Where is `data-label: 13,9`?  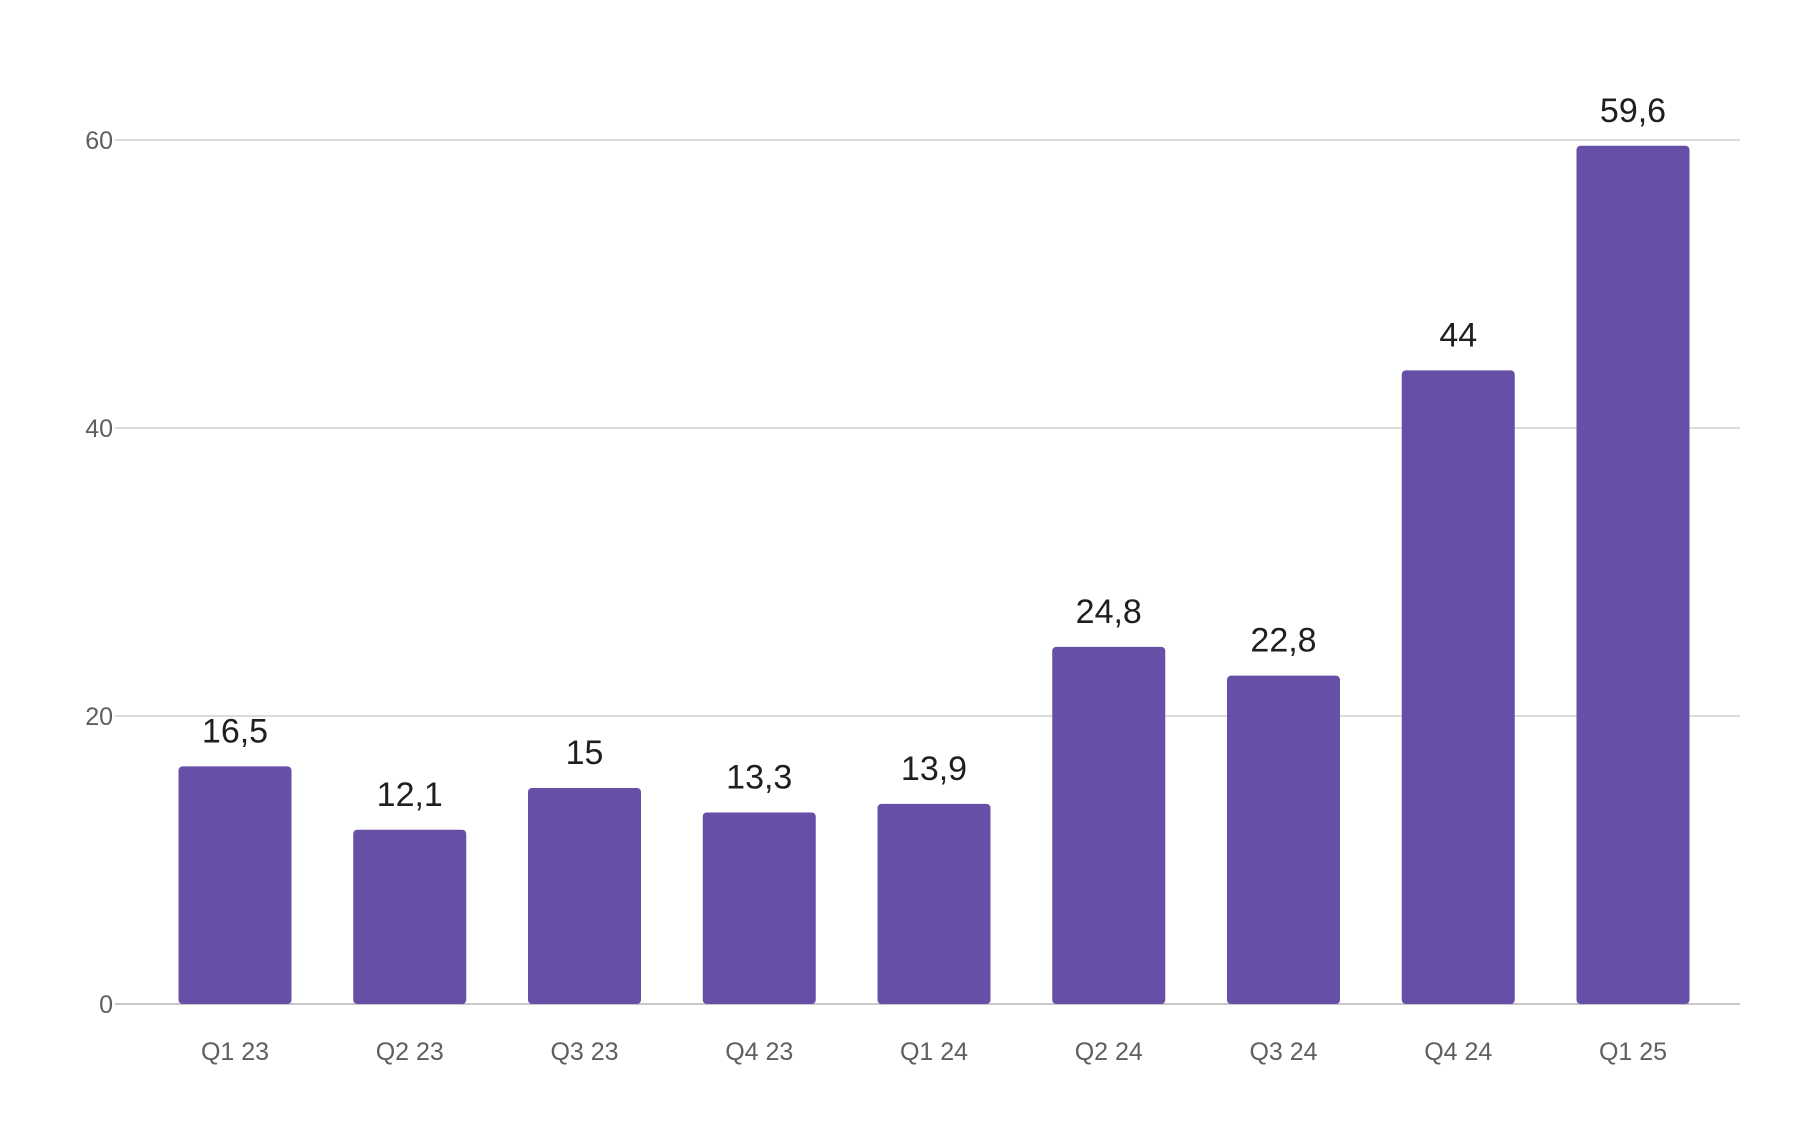 data-label: 13,9 is located at coordinates (934, 769).